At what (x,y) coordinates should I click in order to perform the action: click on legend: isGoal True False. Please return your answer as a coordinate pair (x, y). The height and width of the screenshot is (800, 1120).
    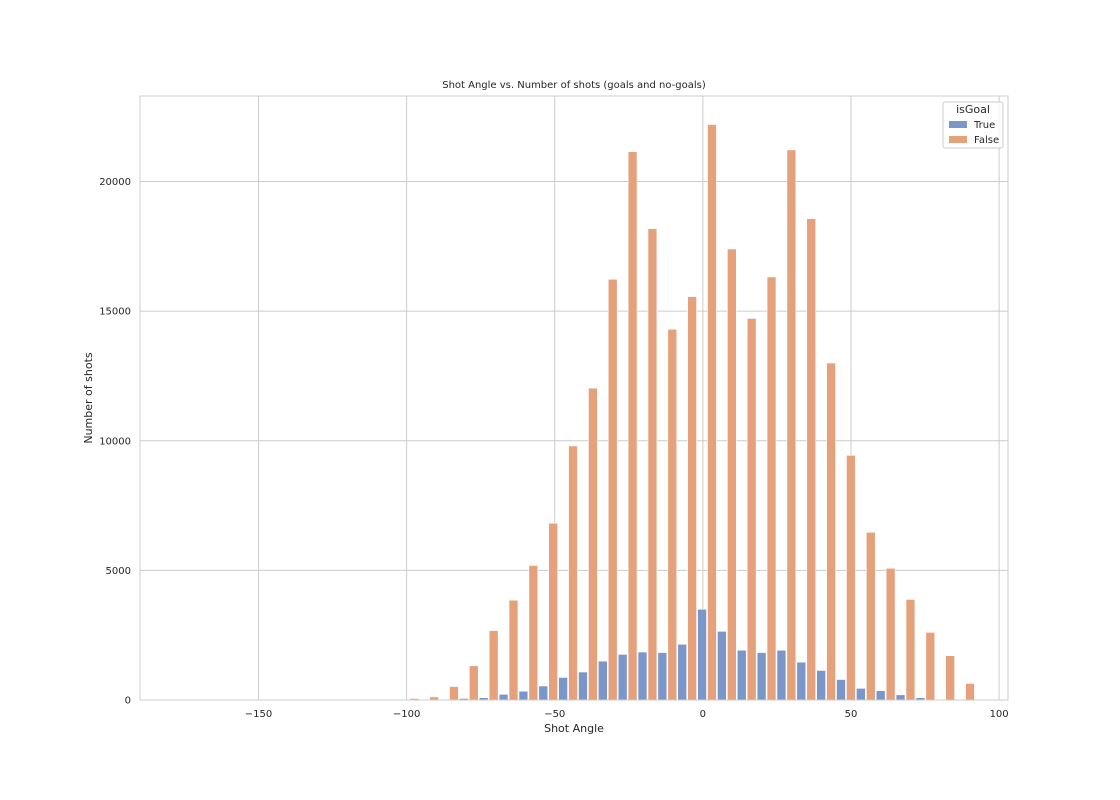
    Looking at the image, I should click on (973, 125).